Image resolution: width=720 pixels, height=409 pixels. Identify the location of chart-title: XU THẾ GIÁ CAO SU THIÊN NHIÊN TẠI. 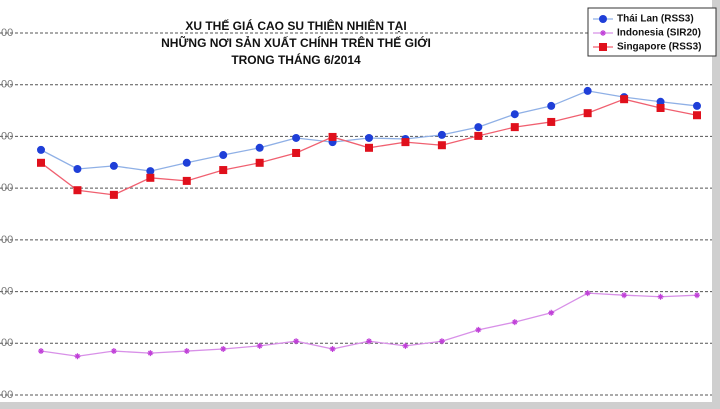
(295, 25).